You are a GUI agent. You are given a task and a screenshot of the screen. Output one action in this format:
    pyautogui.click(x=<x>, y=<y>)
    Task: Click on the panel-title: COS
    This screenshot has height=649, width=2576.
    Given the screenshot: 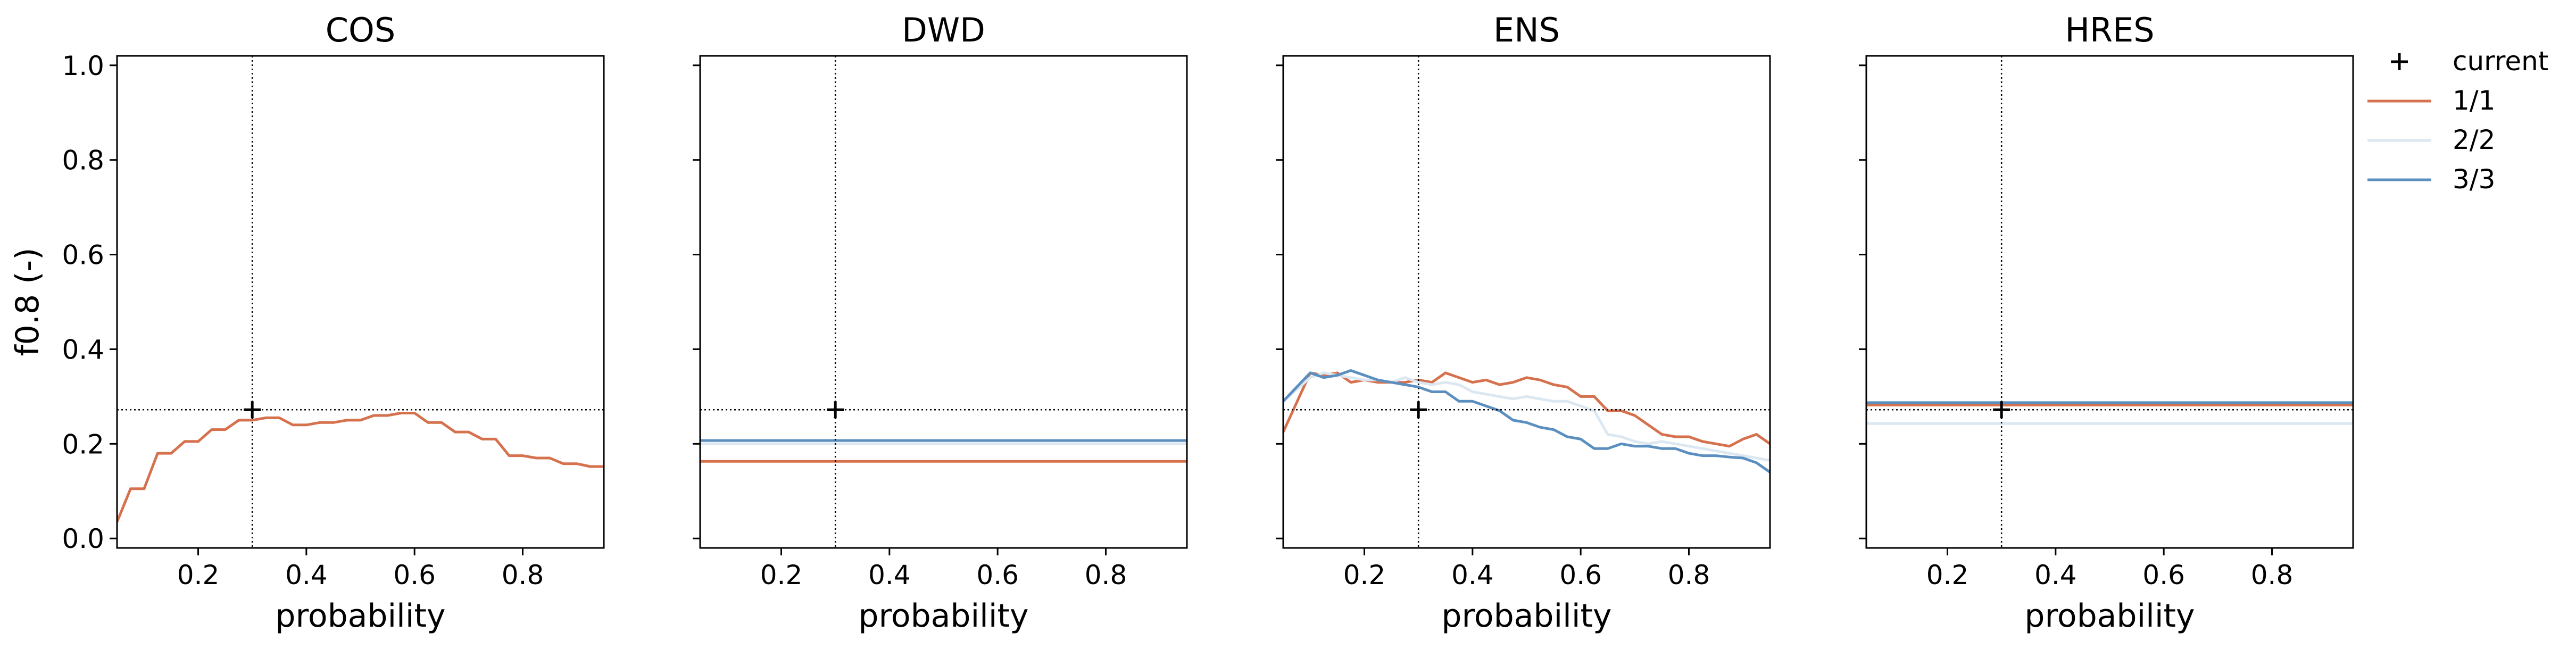 What is the action you would take?
    pyautogui.click(x=360, y=30)
    